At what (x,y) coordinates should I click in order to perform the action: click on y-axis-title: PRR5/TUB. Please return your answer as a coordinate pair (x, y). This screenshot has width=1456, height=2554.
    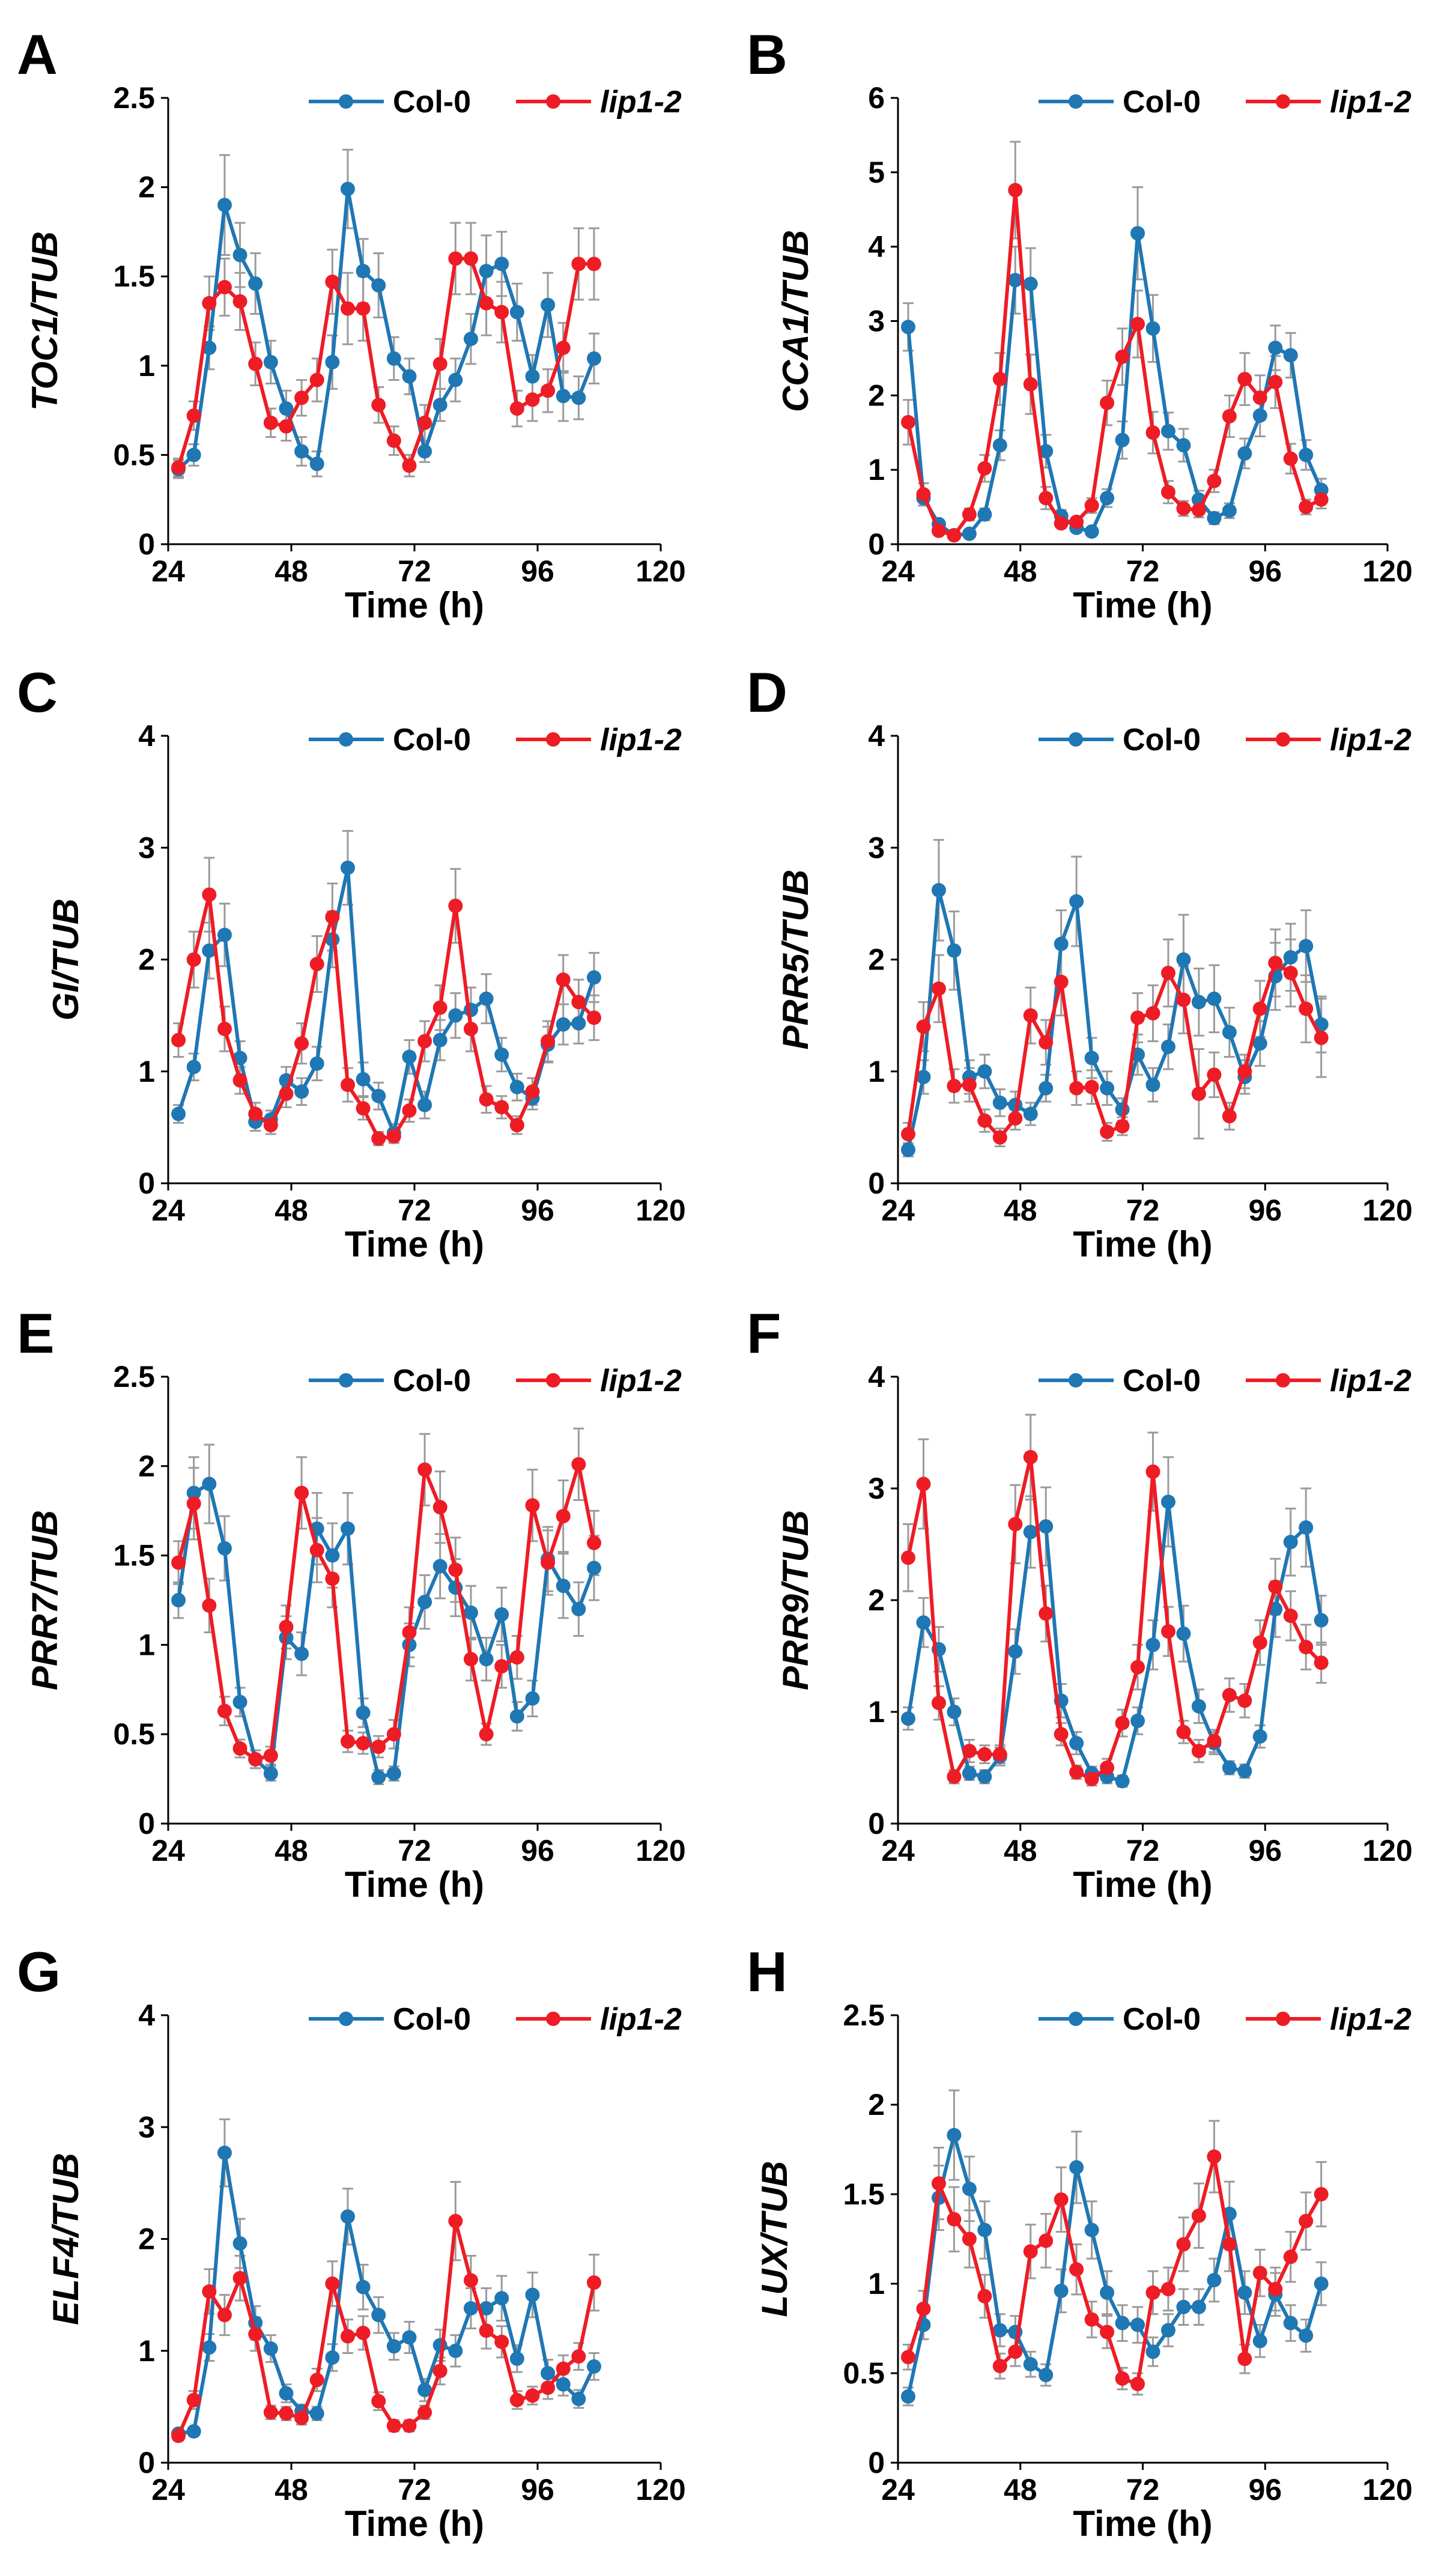
    Looking at the image, I should click on (796, 959).